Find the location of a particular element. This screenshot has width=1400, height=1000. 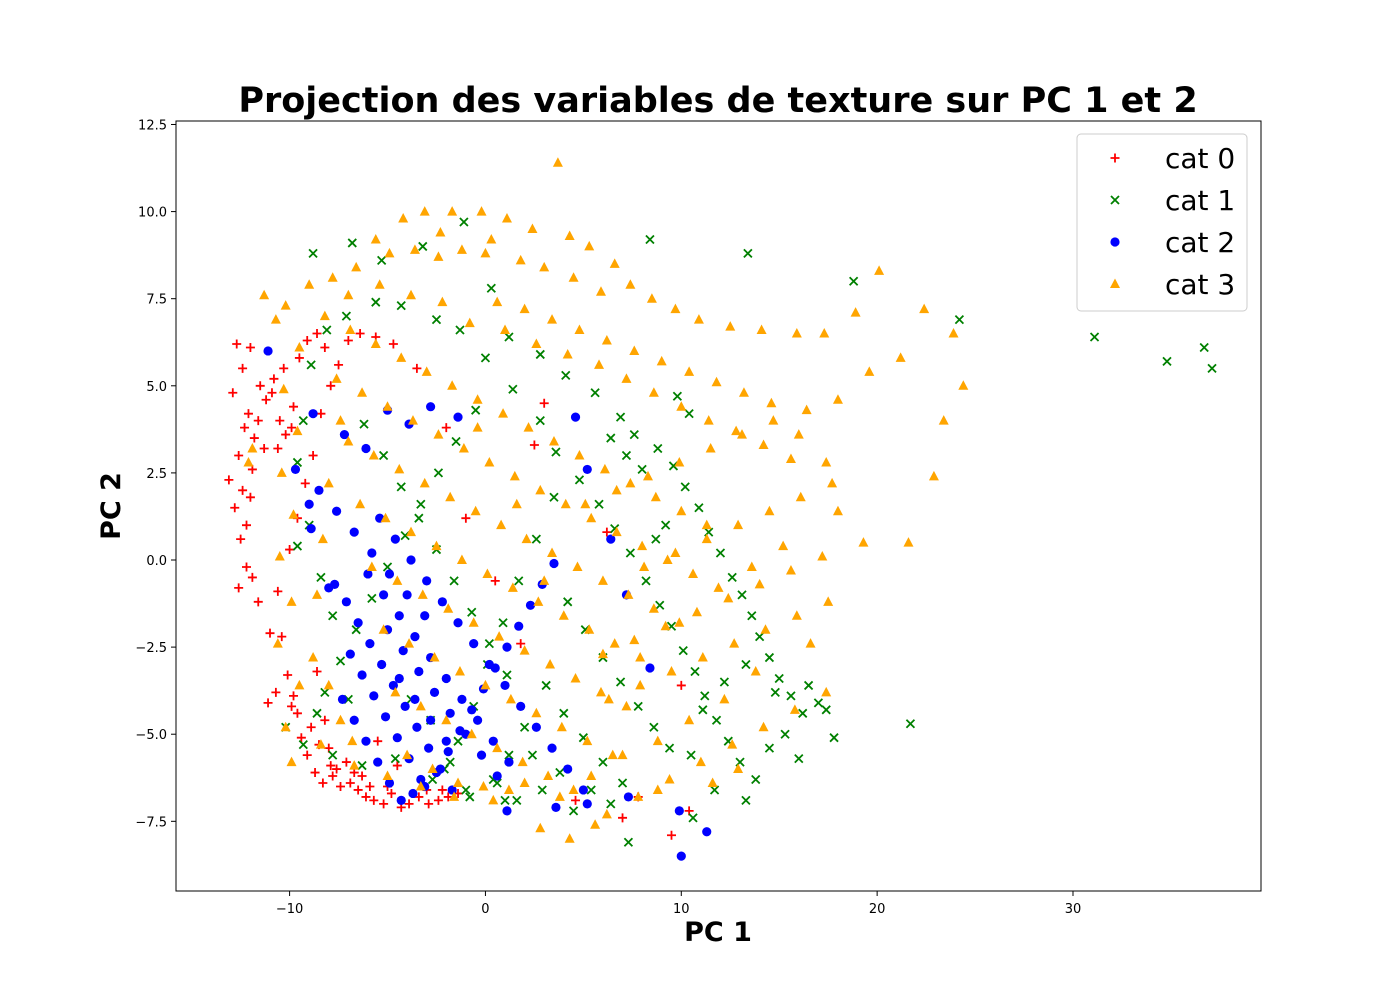

legend-frame is located at coordinates (1162, 222).